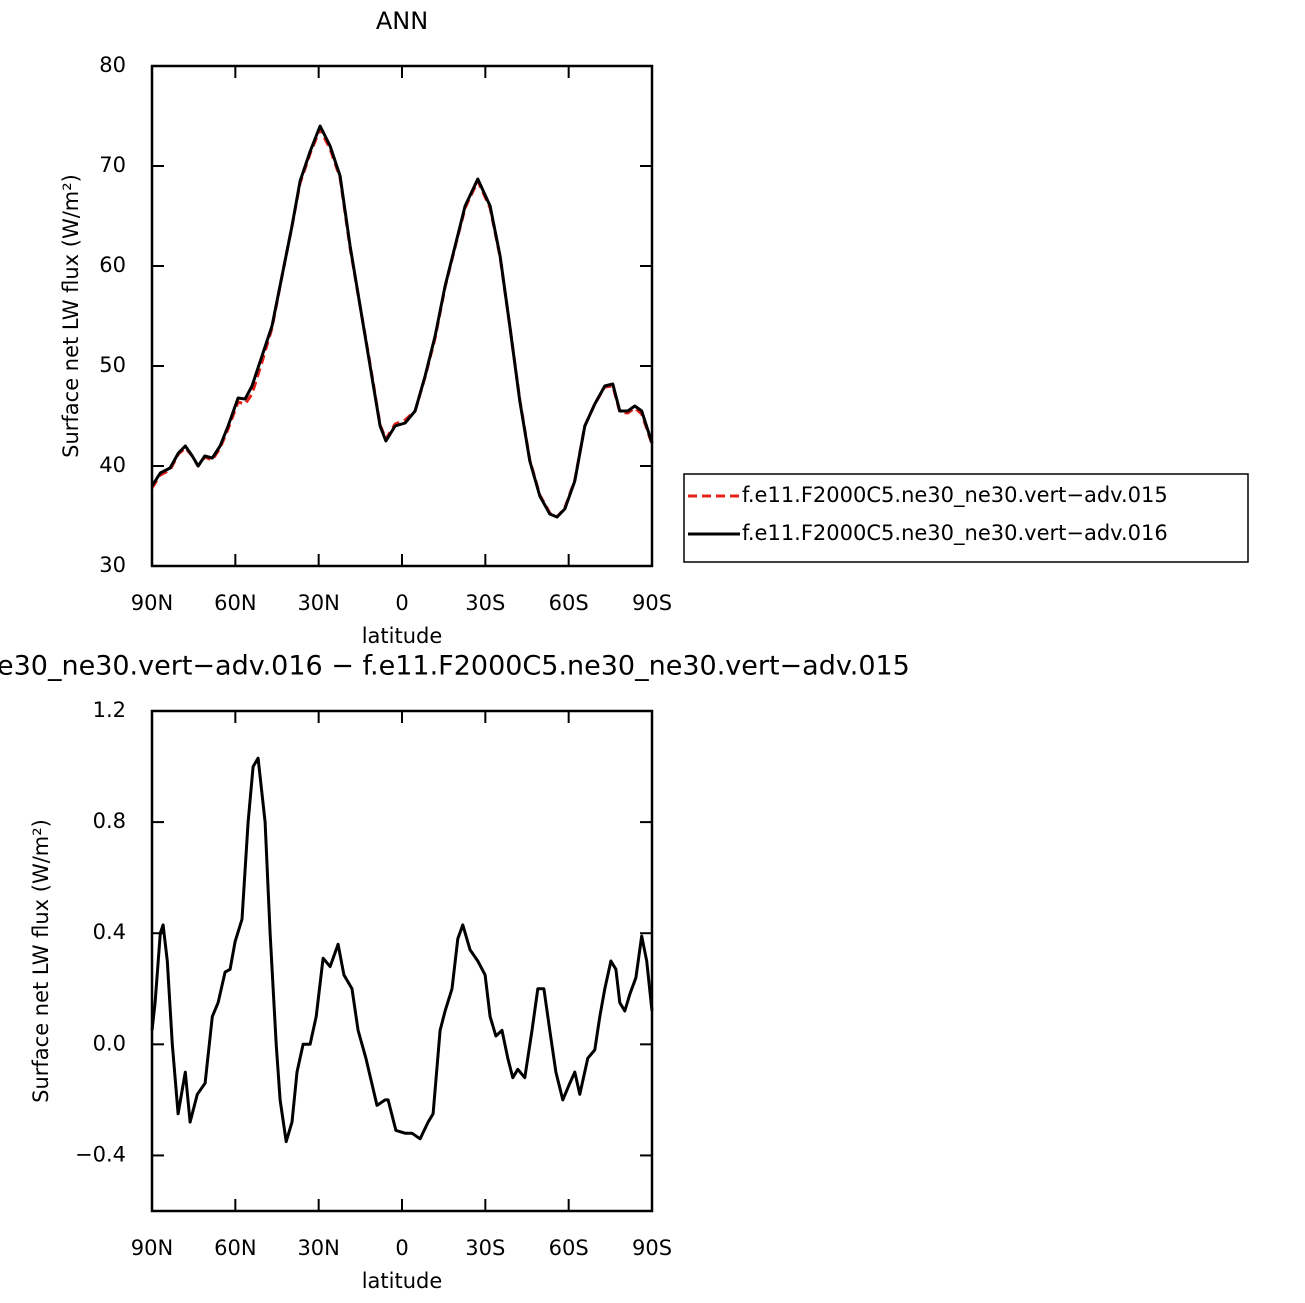 The image size is (1305, 1303). What do you see at coordinates (112, 165) in the screenshot?
I see `y-tick-label: 70` at bounding box center [112, 165].